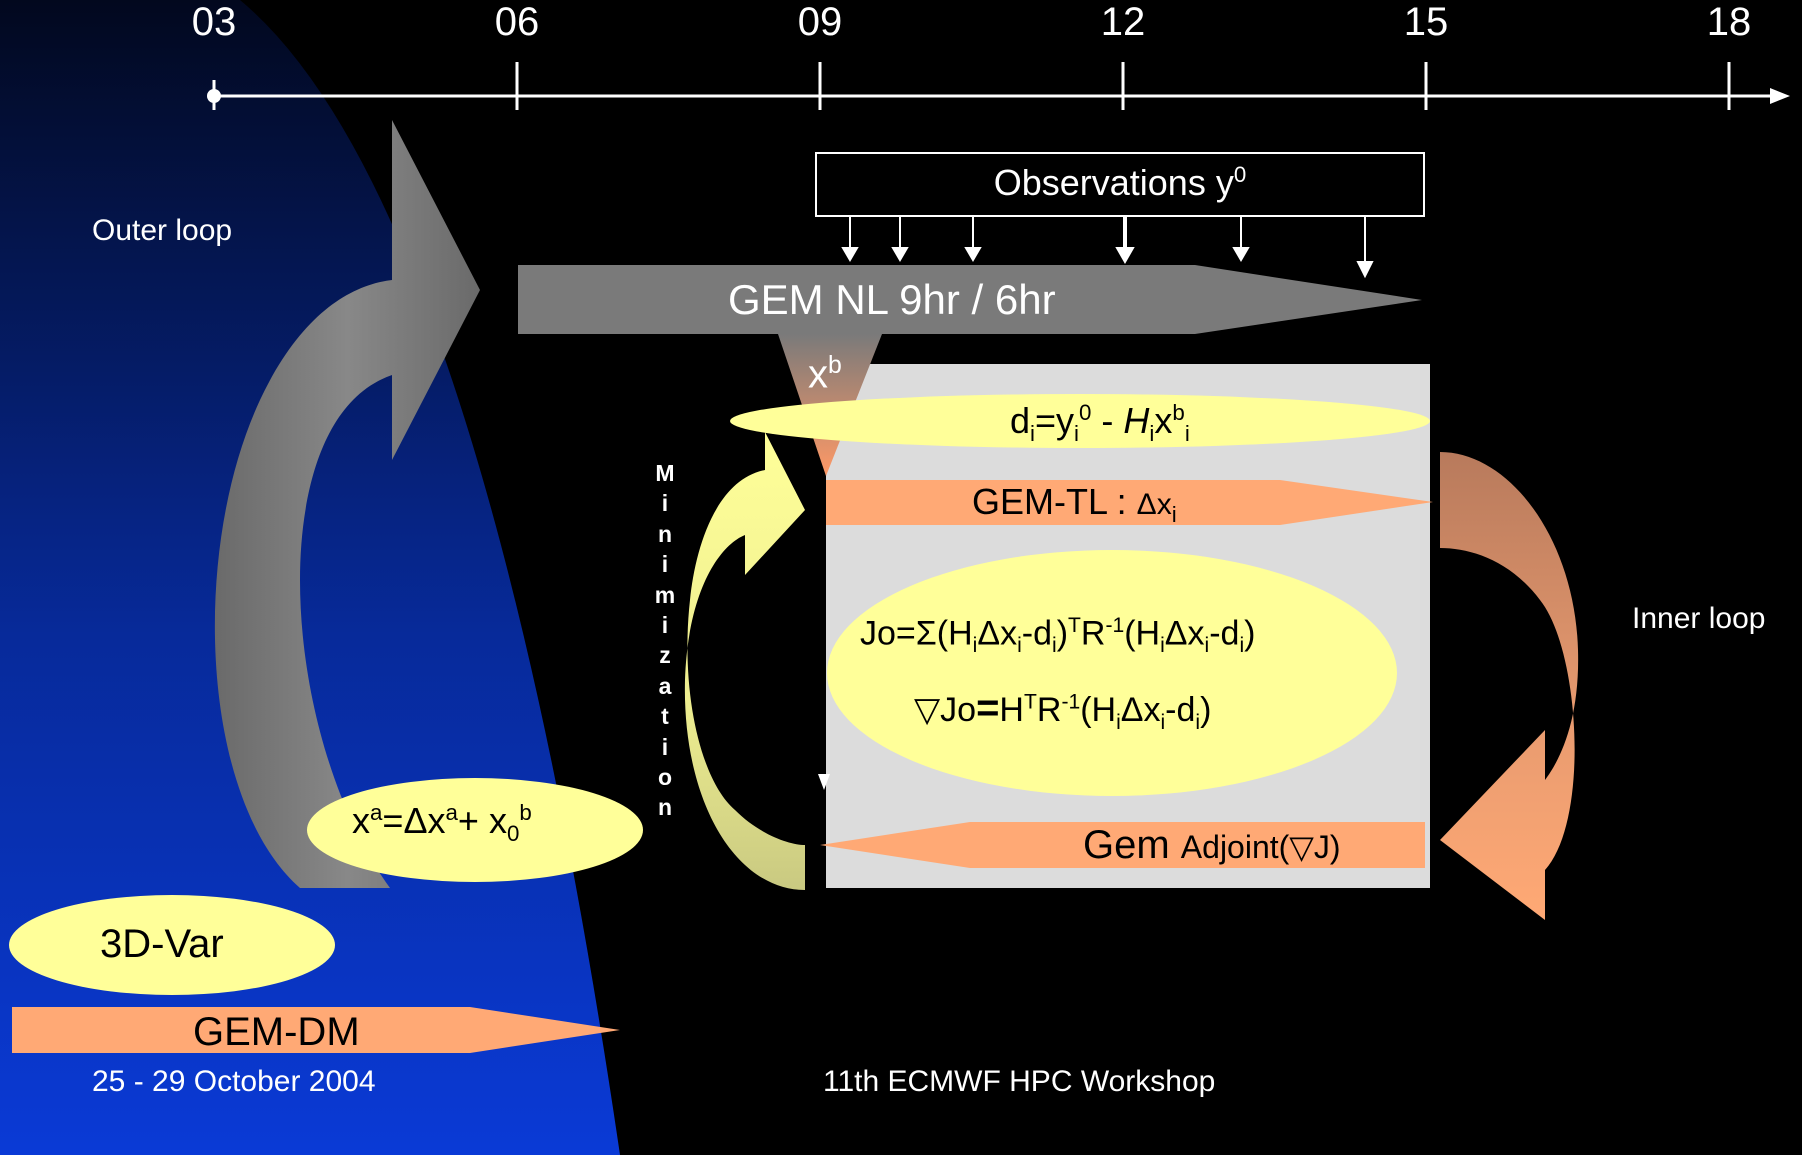  I want to click on xa-part: =Δx, so click(414, 820).